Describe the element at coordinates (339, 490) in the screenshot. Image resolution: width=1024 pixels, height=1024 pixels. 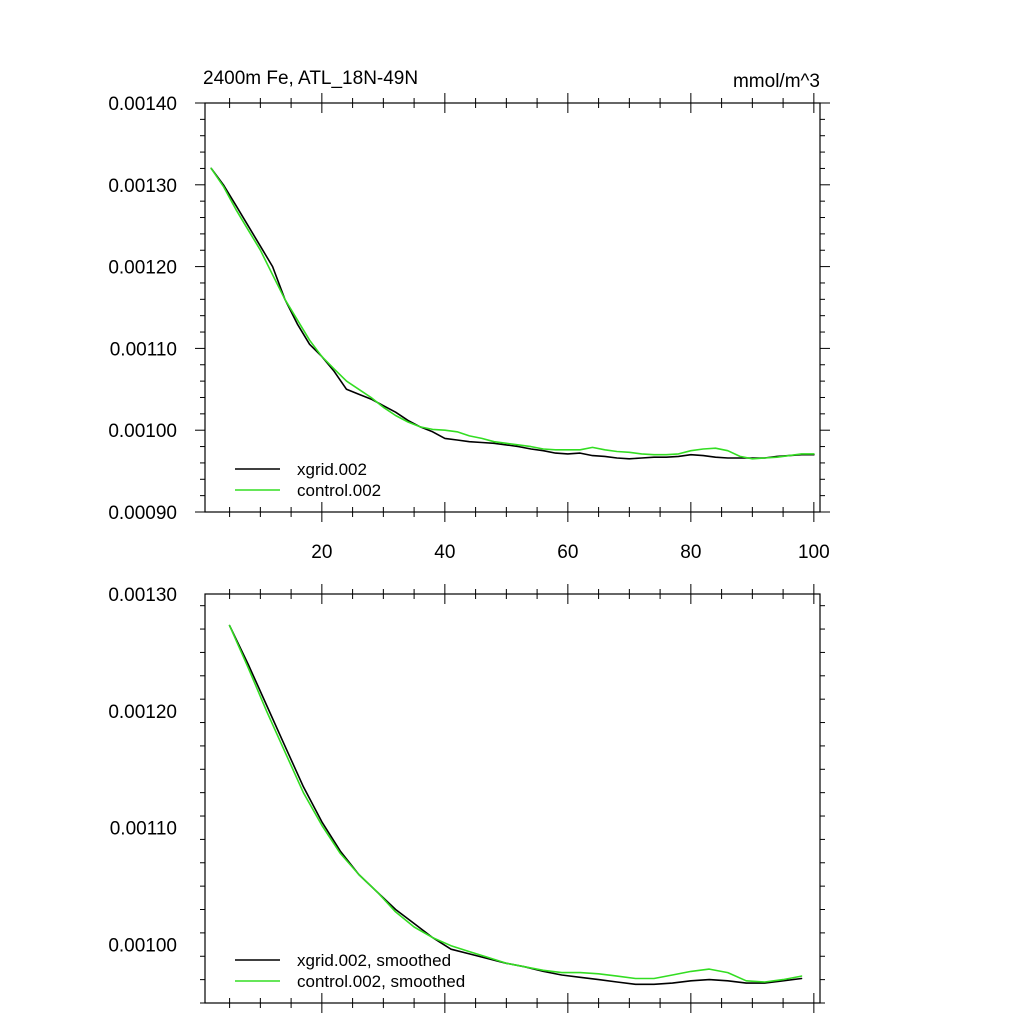
I see `legend-label-2: control.002` at that location.